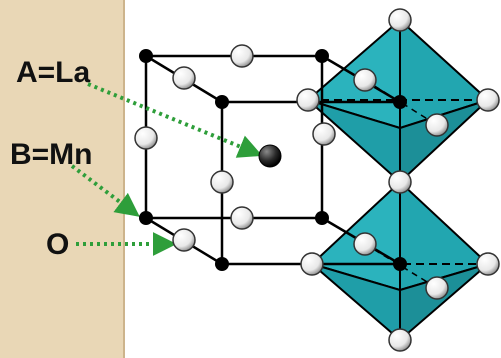 The height and width of the screenshot is (358, 501). What do you see at coordinates (51, 154) in the screenshot?
I see `label-b-site: B=Mn` at bounding box center [51, 154].